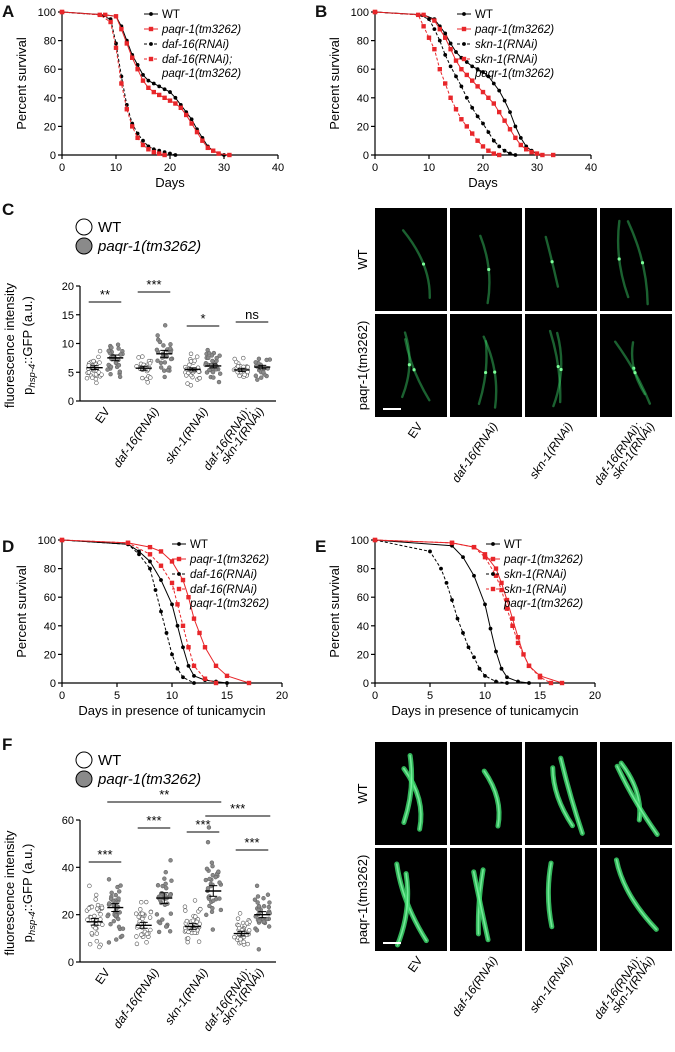 Image resolution: width=675 pixels, height=1052 pixels. Describe the element at coordinates (53, 684) in the screenshot. I see `y-tick-label: 0` at that location.